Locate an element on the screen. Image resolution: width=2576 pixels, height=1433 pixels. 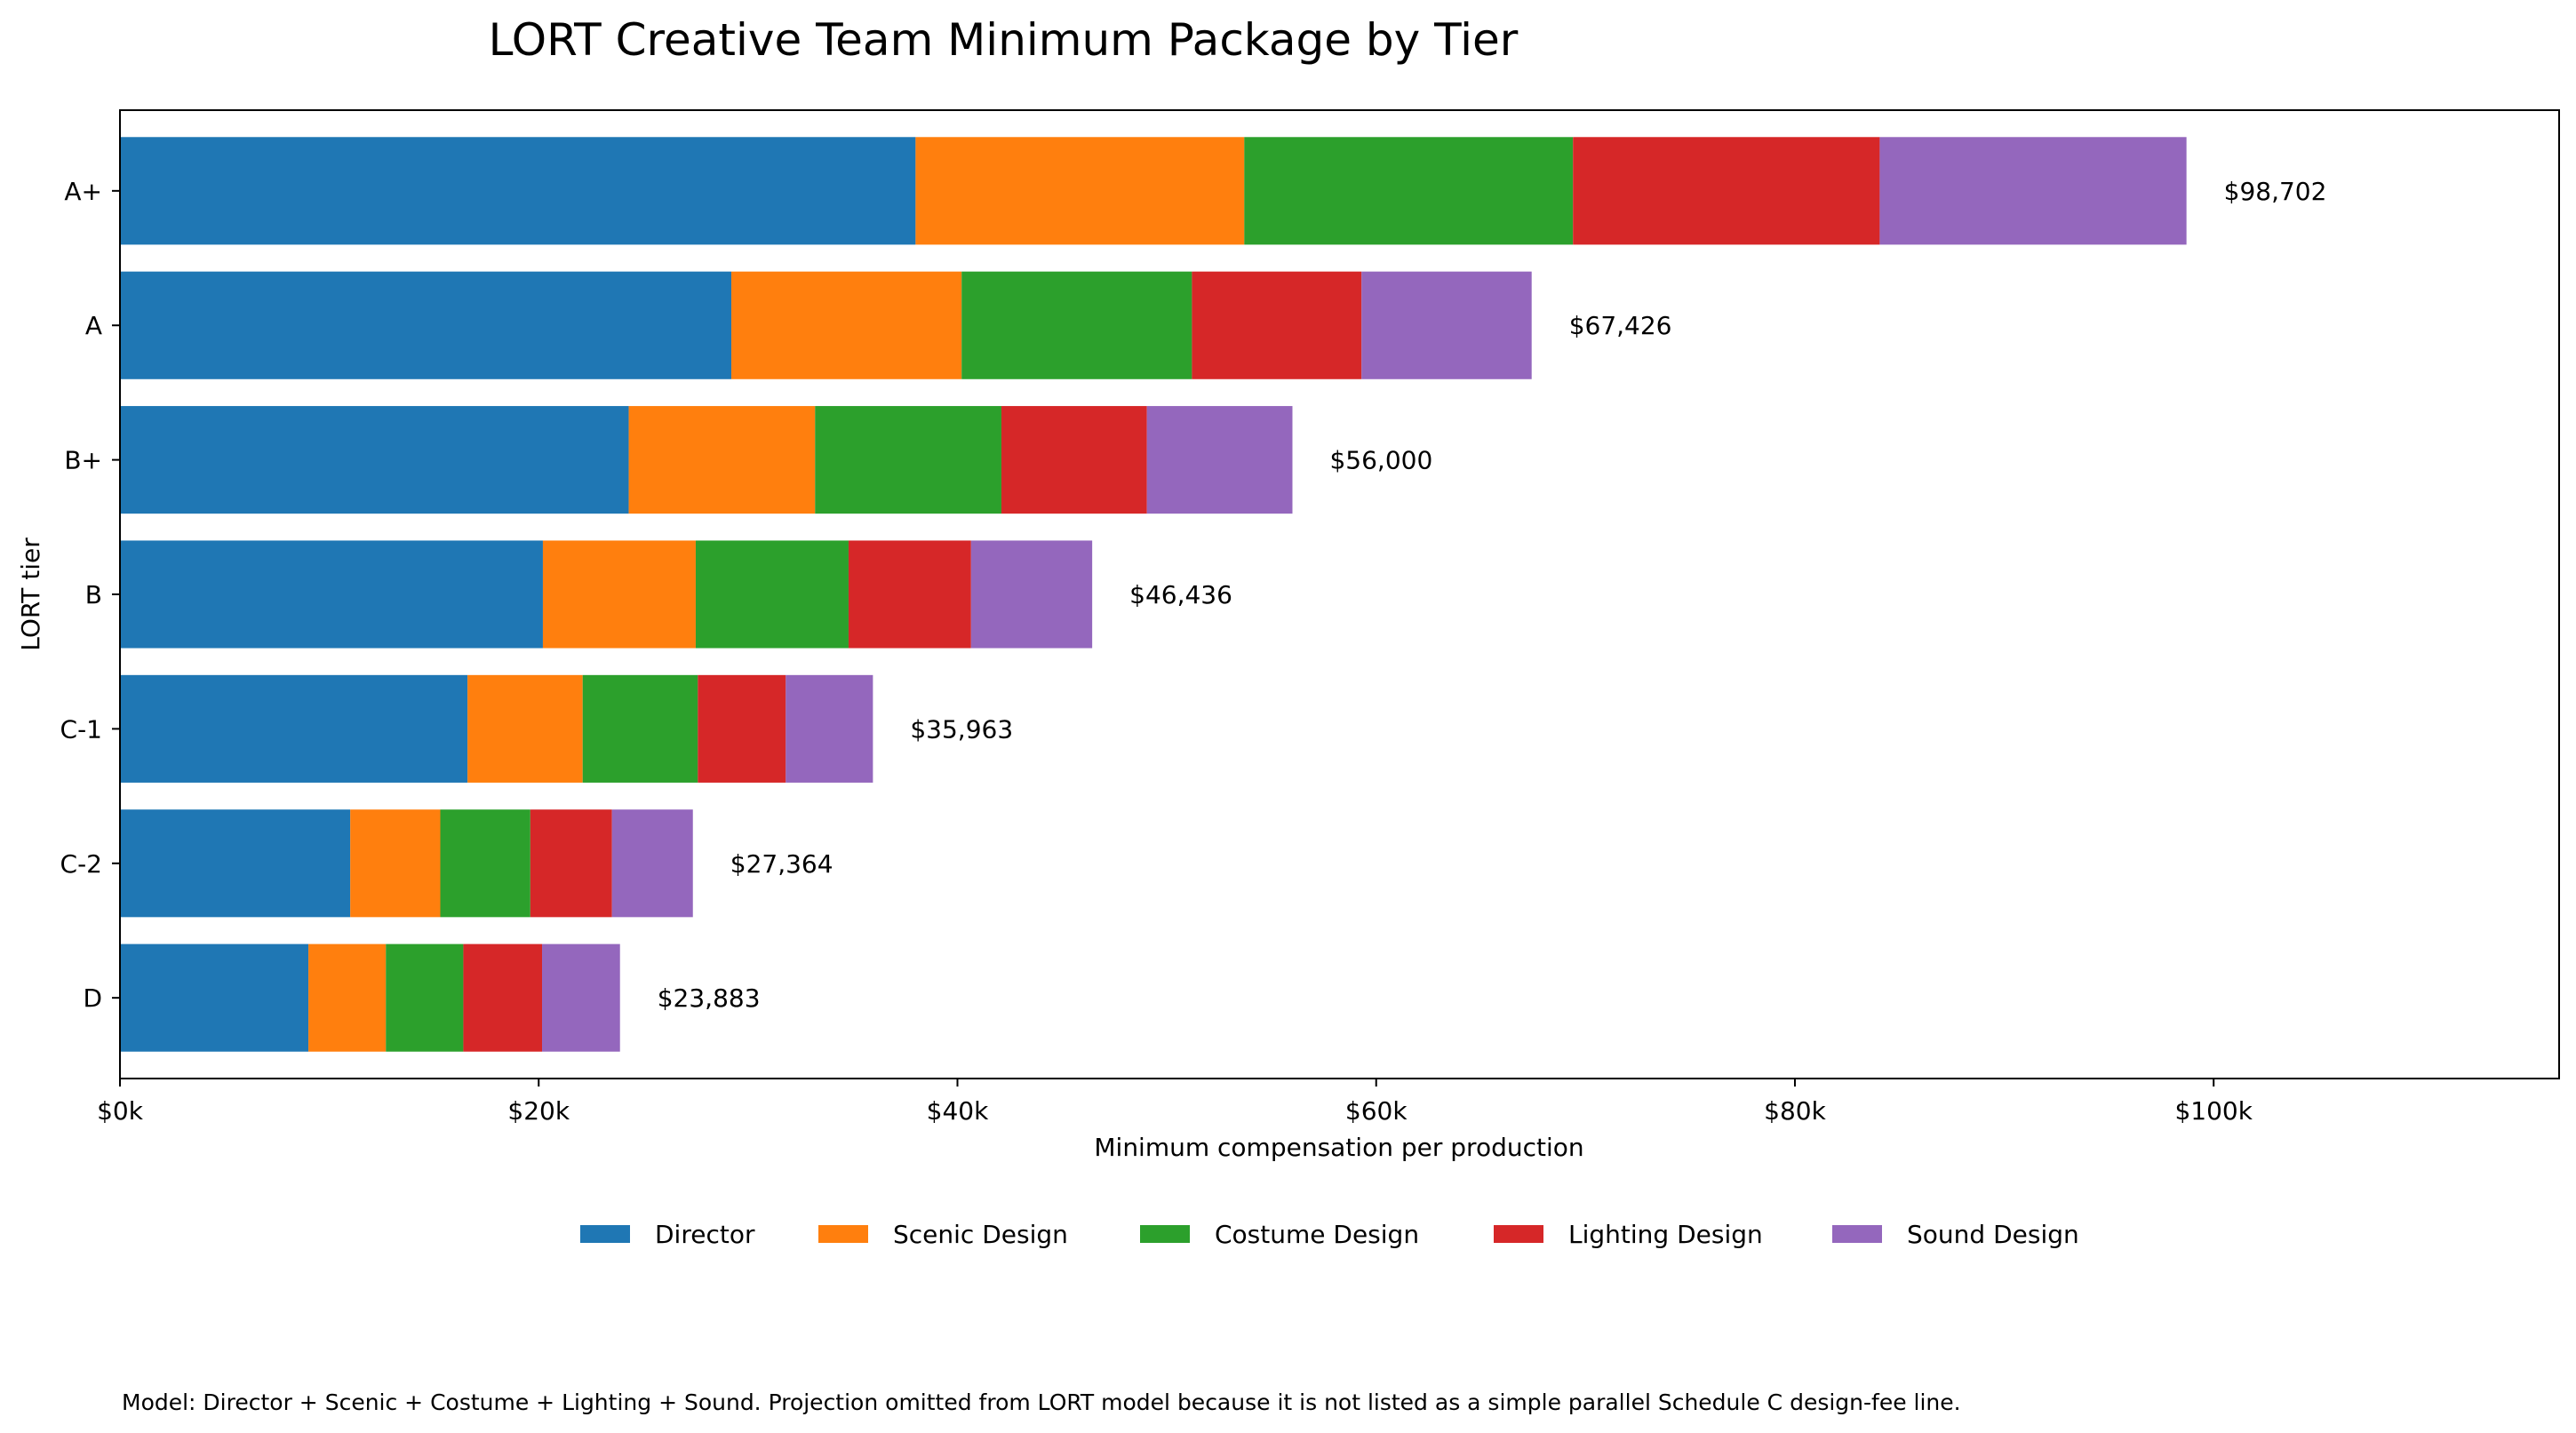
bar-c-1-scenic-design is located at coordinates (525, 728).